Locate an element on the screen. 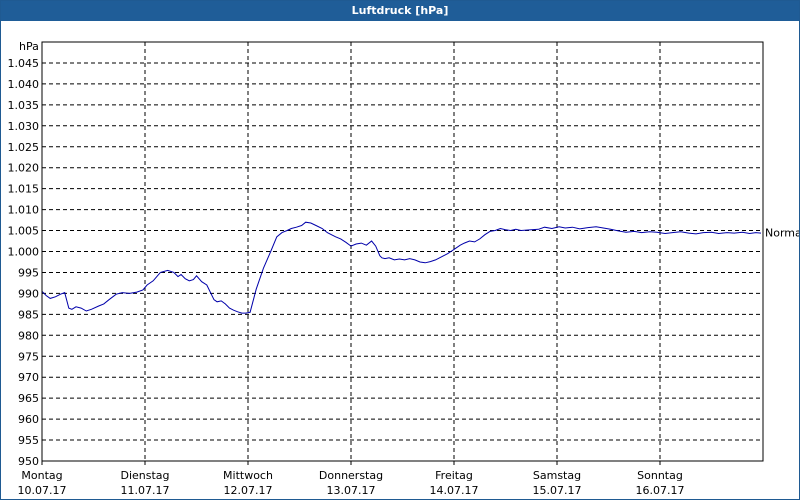  y-tick-label: 980 is located at coordinates (28, 335).